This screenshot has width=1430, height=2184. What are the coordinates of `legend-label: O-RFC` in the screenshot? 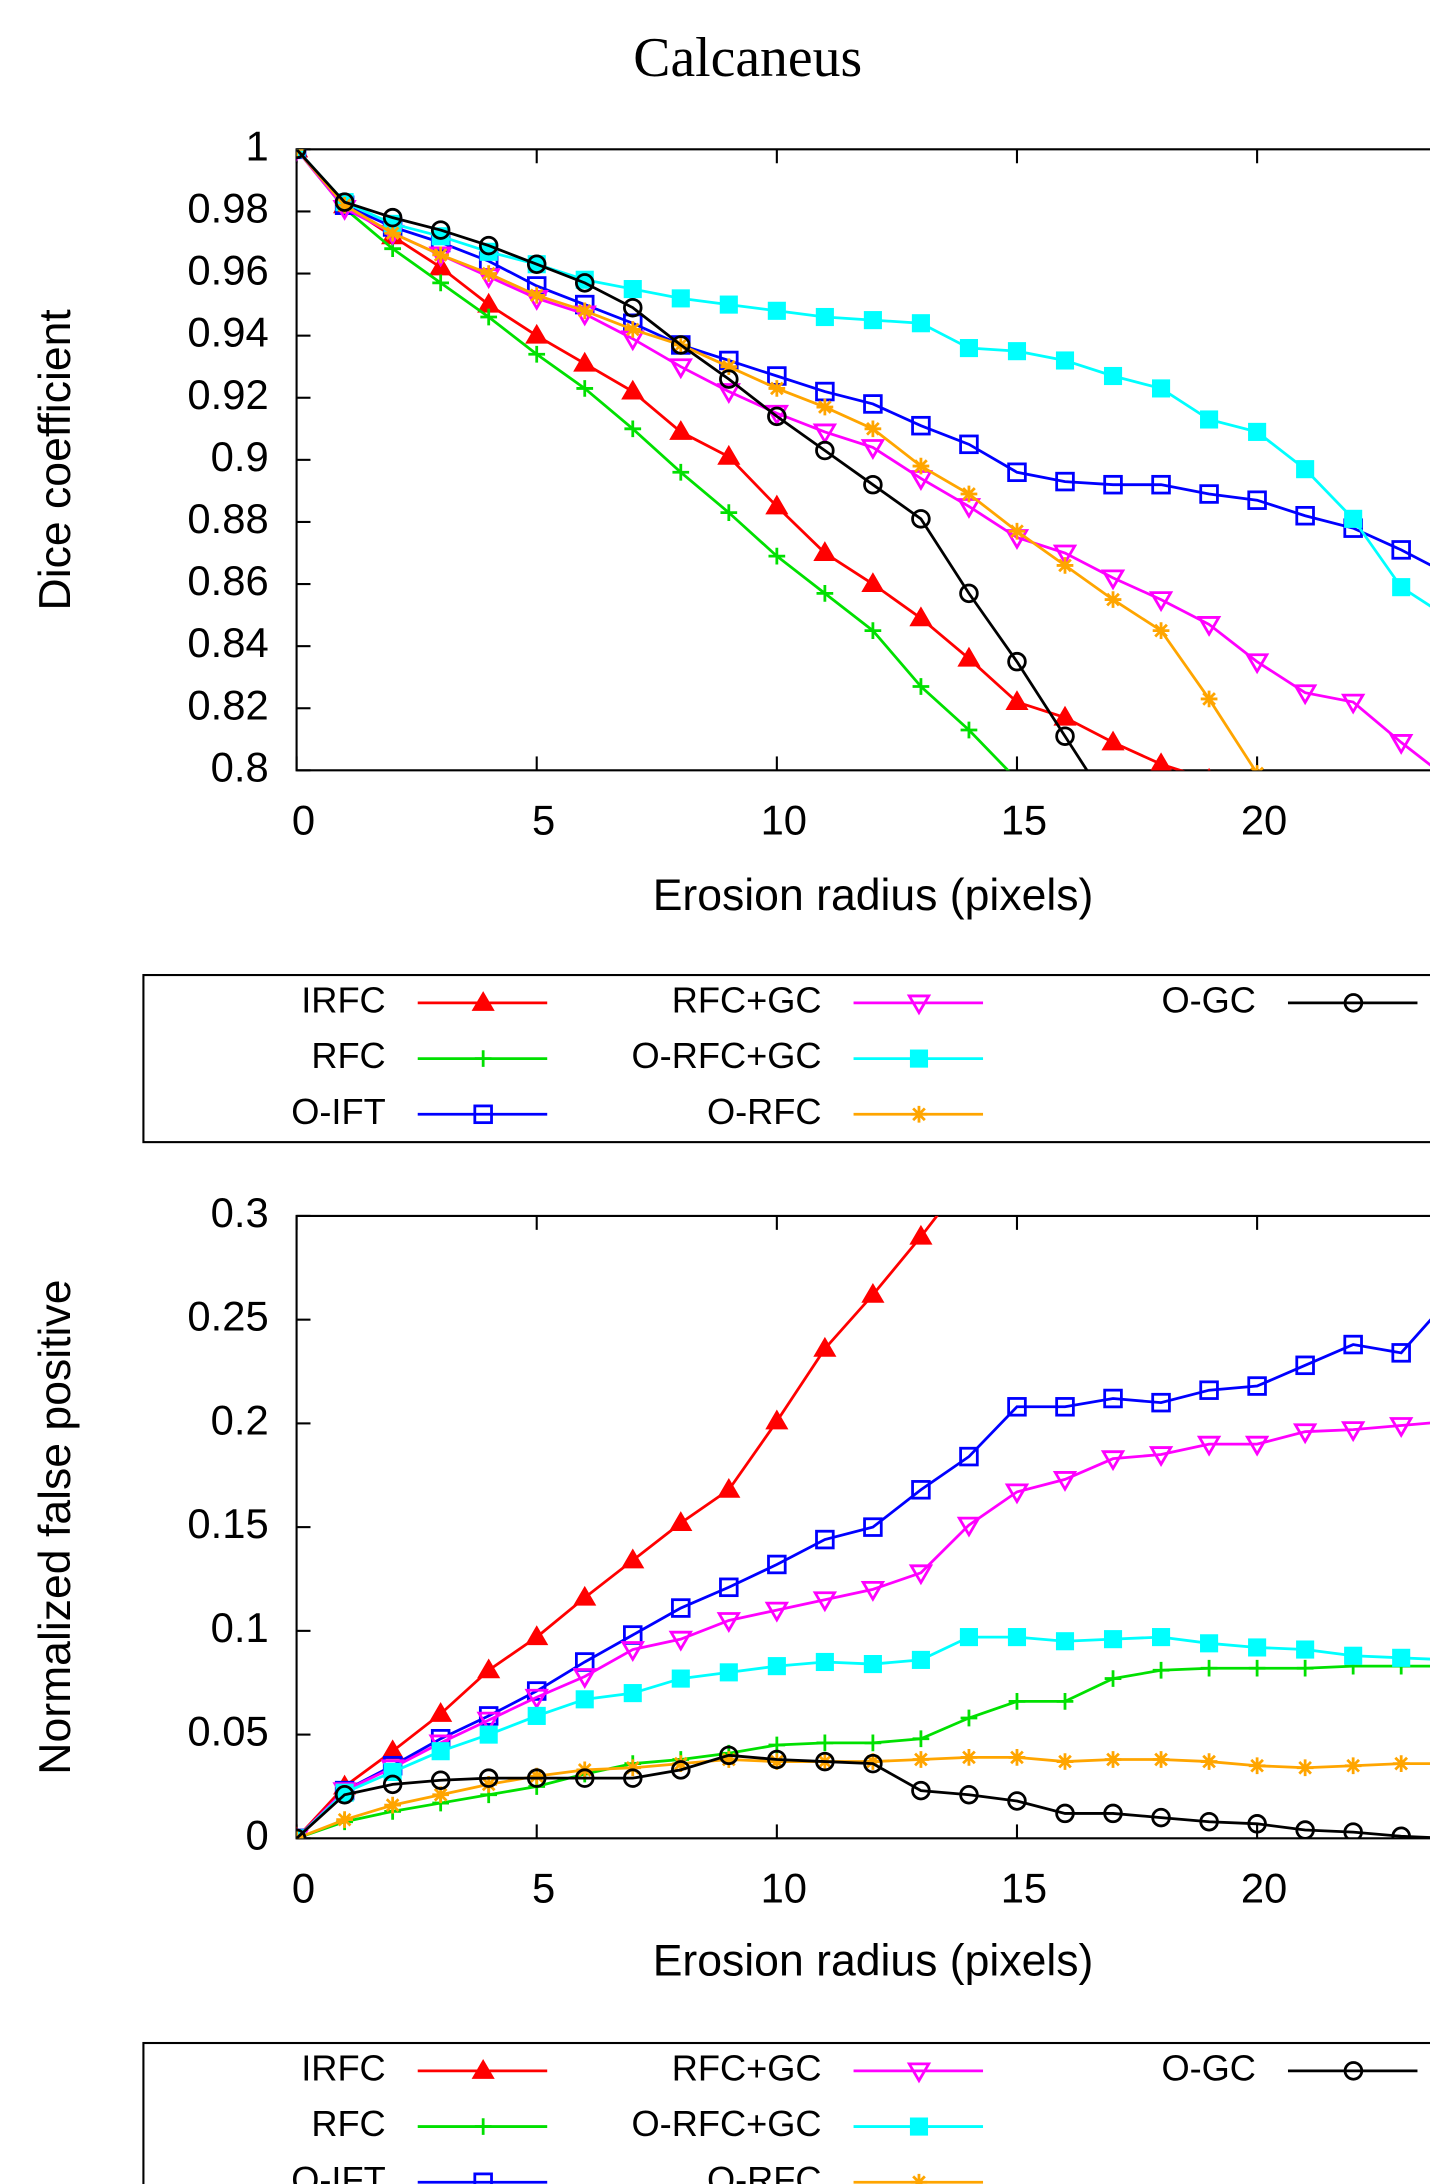 It's located at (764, 1111).